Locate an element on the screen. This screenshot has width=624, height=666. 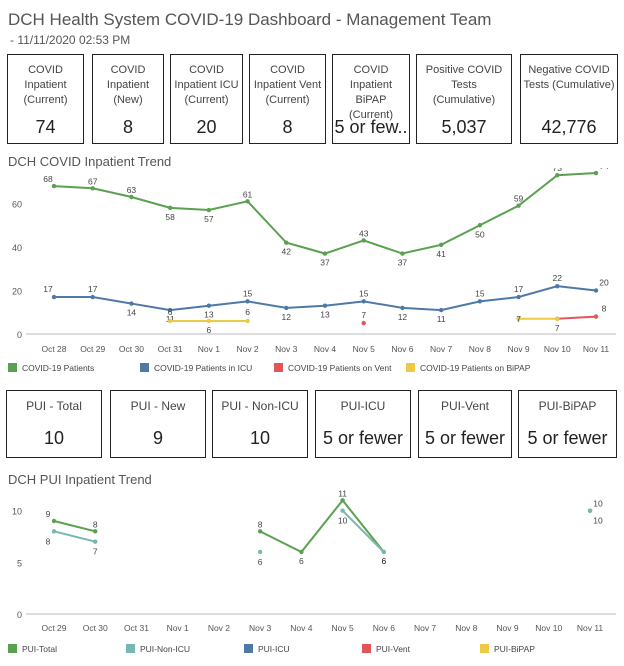
x-tick-label: Oct 28 is located at coordinates (53, 349).